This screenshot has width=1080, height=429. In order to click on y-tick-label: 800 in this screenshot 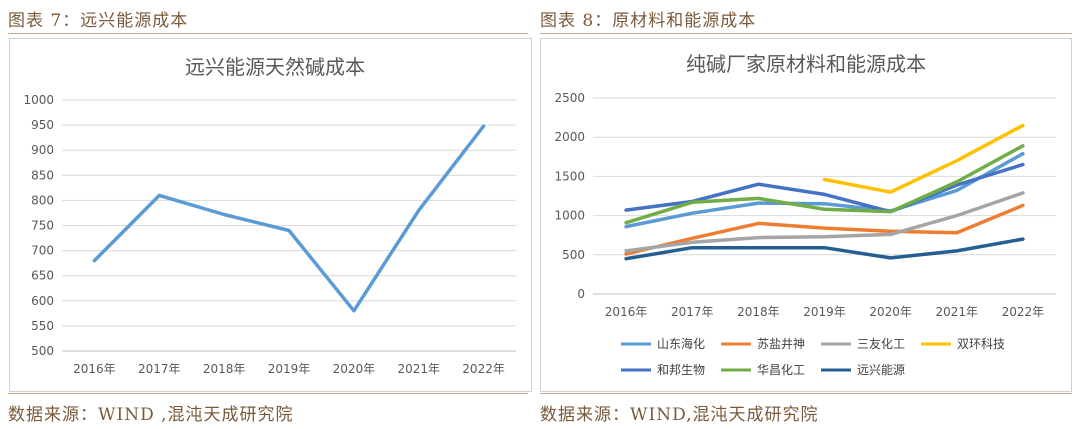, I will do `click(42, 200)`.